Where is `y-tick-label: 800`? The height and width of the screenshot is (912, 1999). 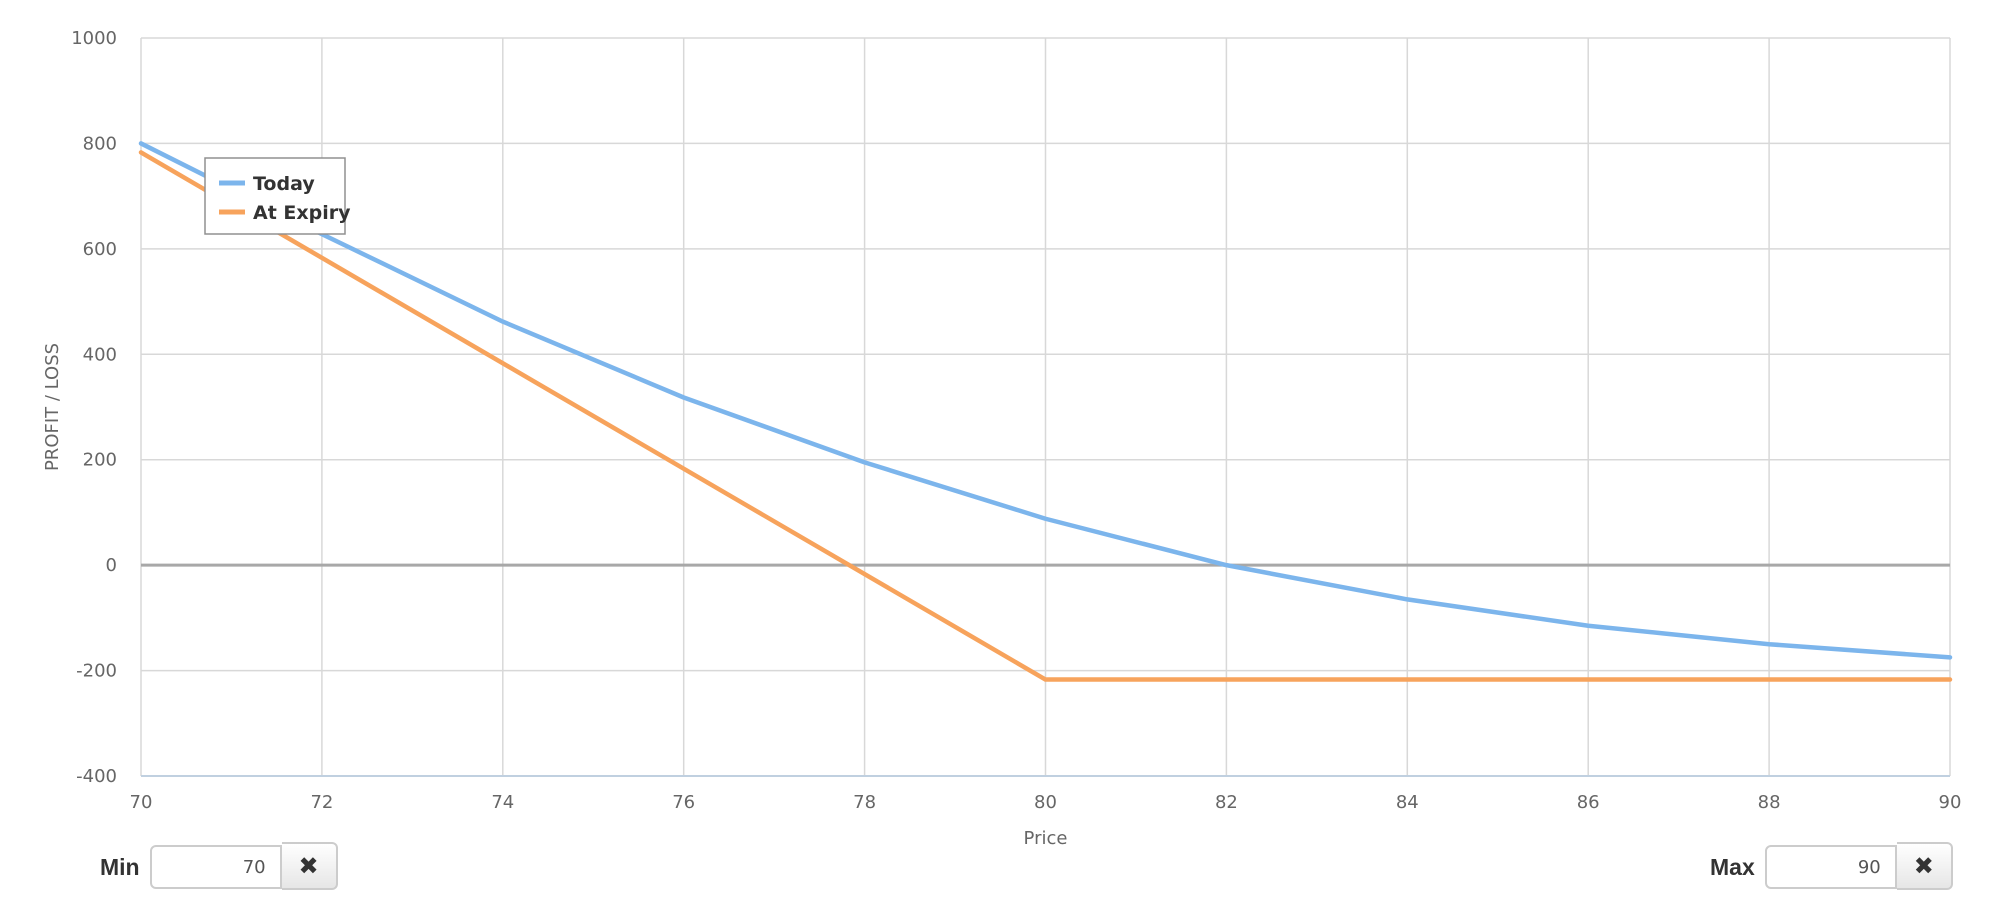 y-tick-label: 800 is located at coordinates (100, 143).